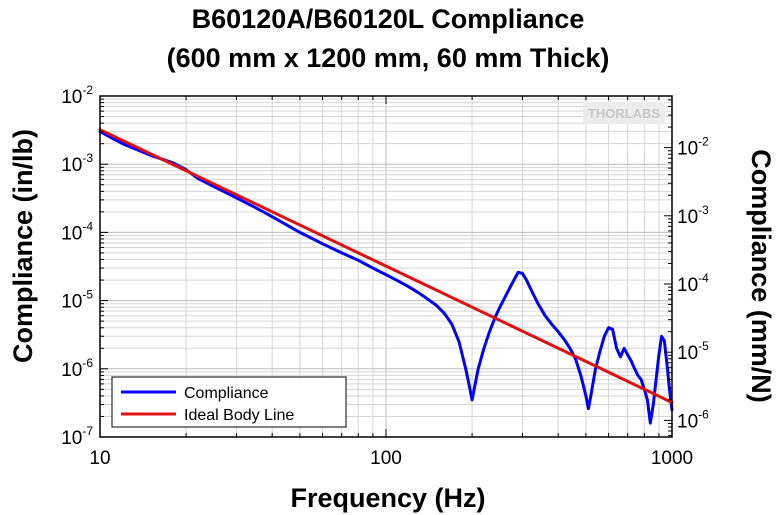 The height and width of the screenshot is (515, 780). What do you see at coordinates (693, 215) in the screenshot?
I see `y2-tick-label: 10⁻³` at bounding box center [693, 215].